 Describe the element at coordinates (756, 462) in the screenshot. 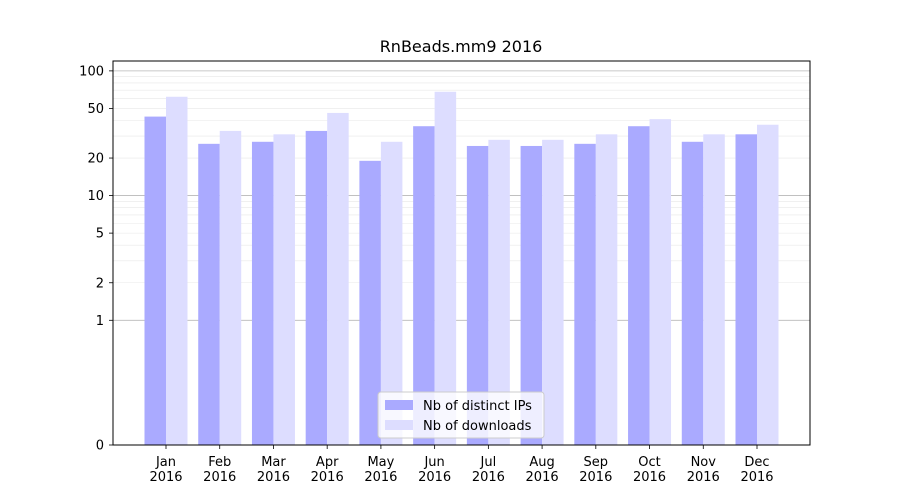

I see `x-tick-label-line: Dec` at that location.